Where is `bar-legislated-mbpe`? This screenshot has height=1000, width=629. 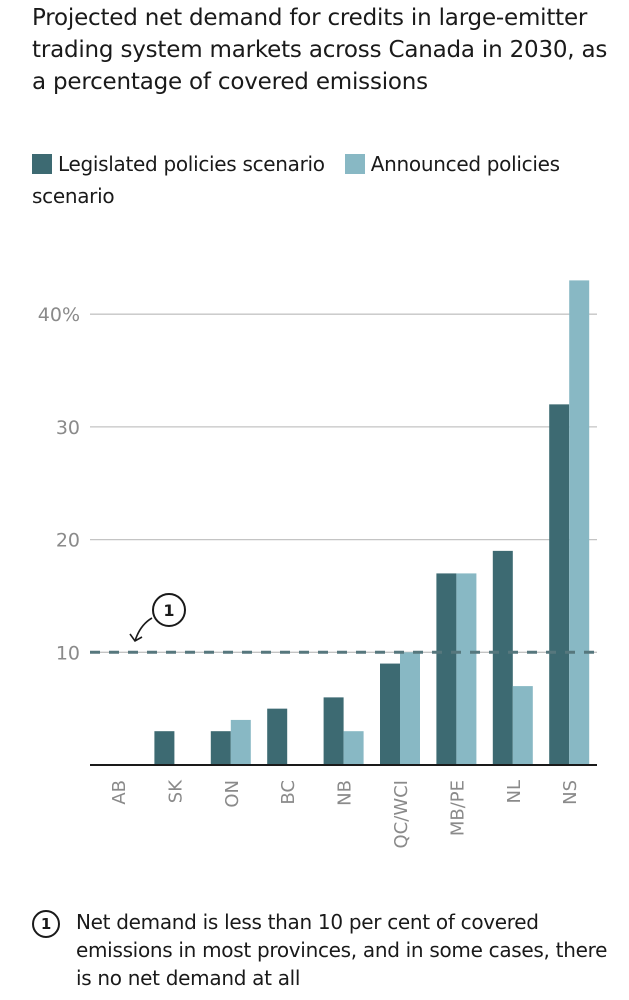
bar-legislated-mbpe is located at coordinates (446, 669).